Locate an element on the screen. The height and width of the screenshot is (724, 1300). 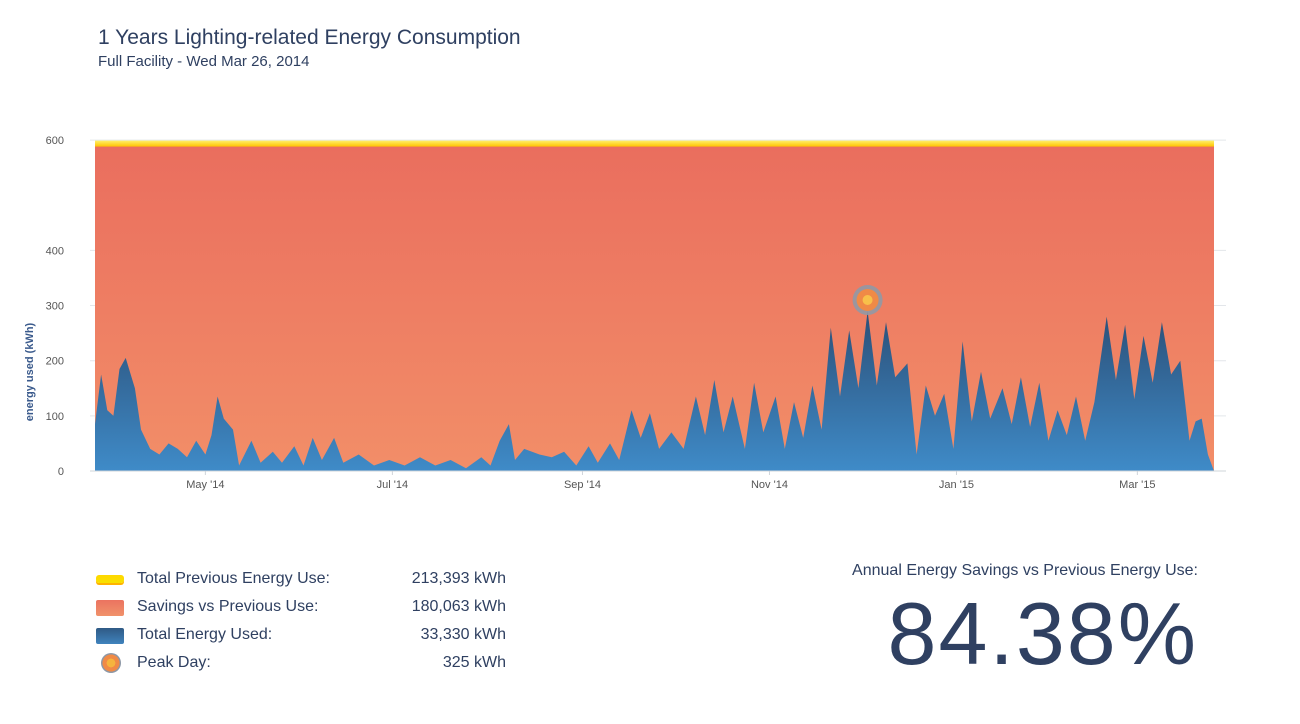
legend-value: 180,063 kWh is located at coordinates (458, 606).